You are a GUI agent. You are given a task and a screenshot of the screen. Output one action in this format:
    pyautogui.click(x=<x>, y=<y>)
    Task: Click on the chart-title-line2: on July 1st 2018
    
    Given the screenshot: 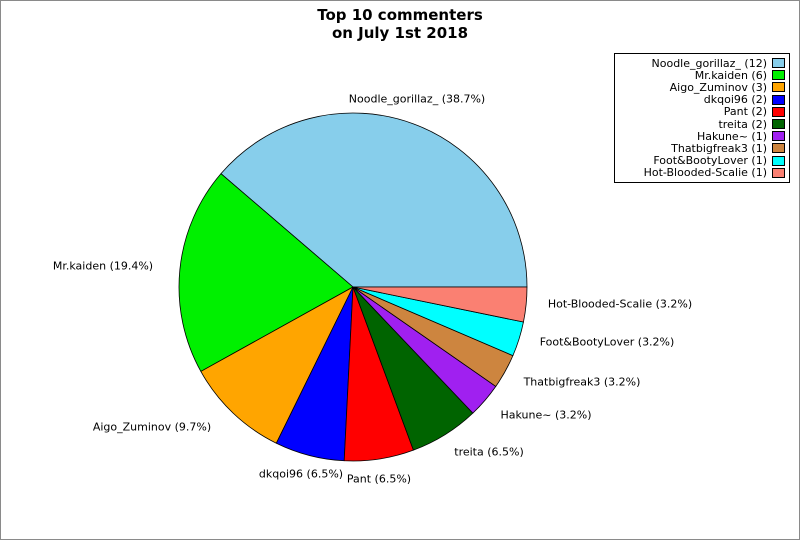 What is the action you would take?
    pyautogui.click(x=400, y=33)
    